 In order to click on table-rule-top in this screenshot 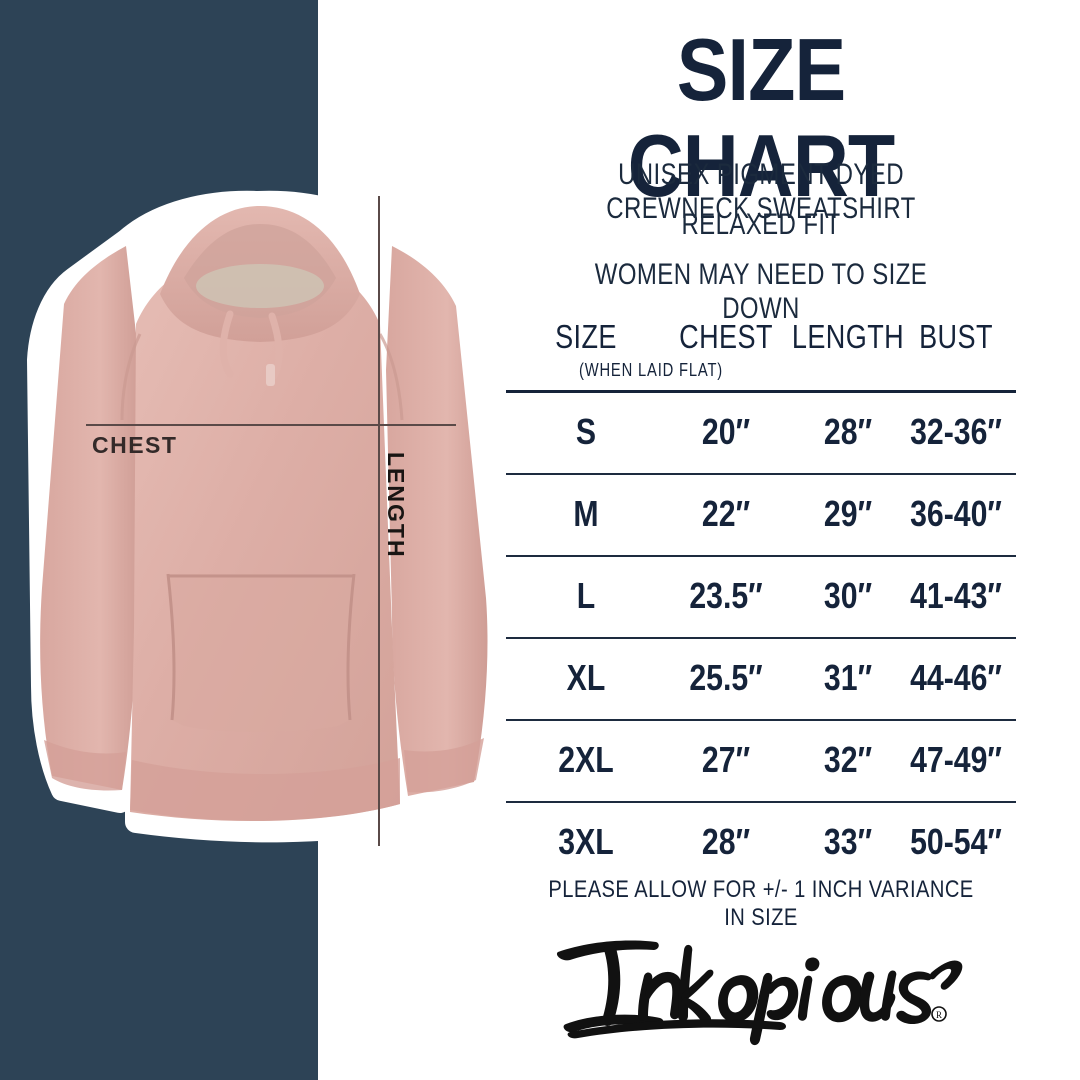, I will do `click(761, 391)`.